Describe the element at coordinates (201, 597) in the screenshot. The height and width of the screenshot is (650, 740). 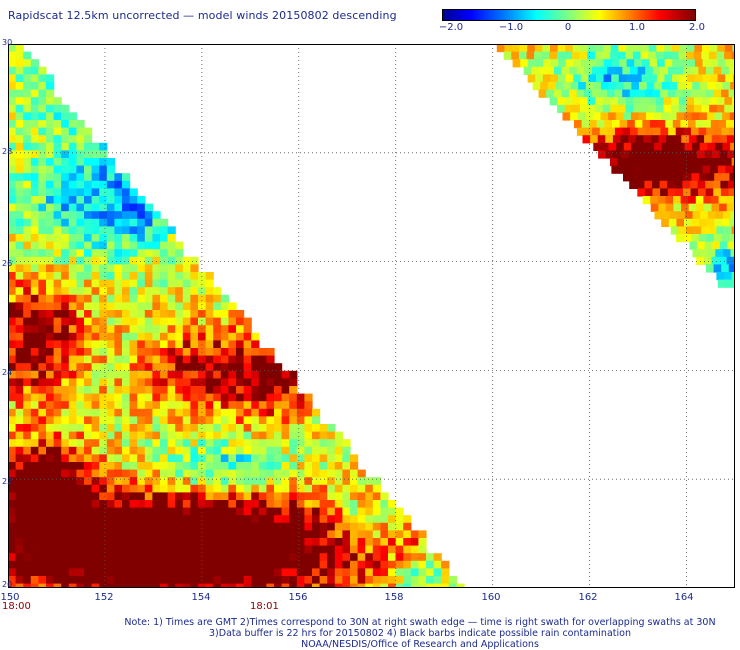
I see `lon-label-154: 154` at that location.